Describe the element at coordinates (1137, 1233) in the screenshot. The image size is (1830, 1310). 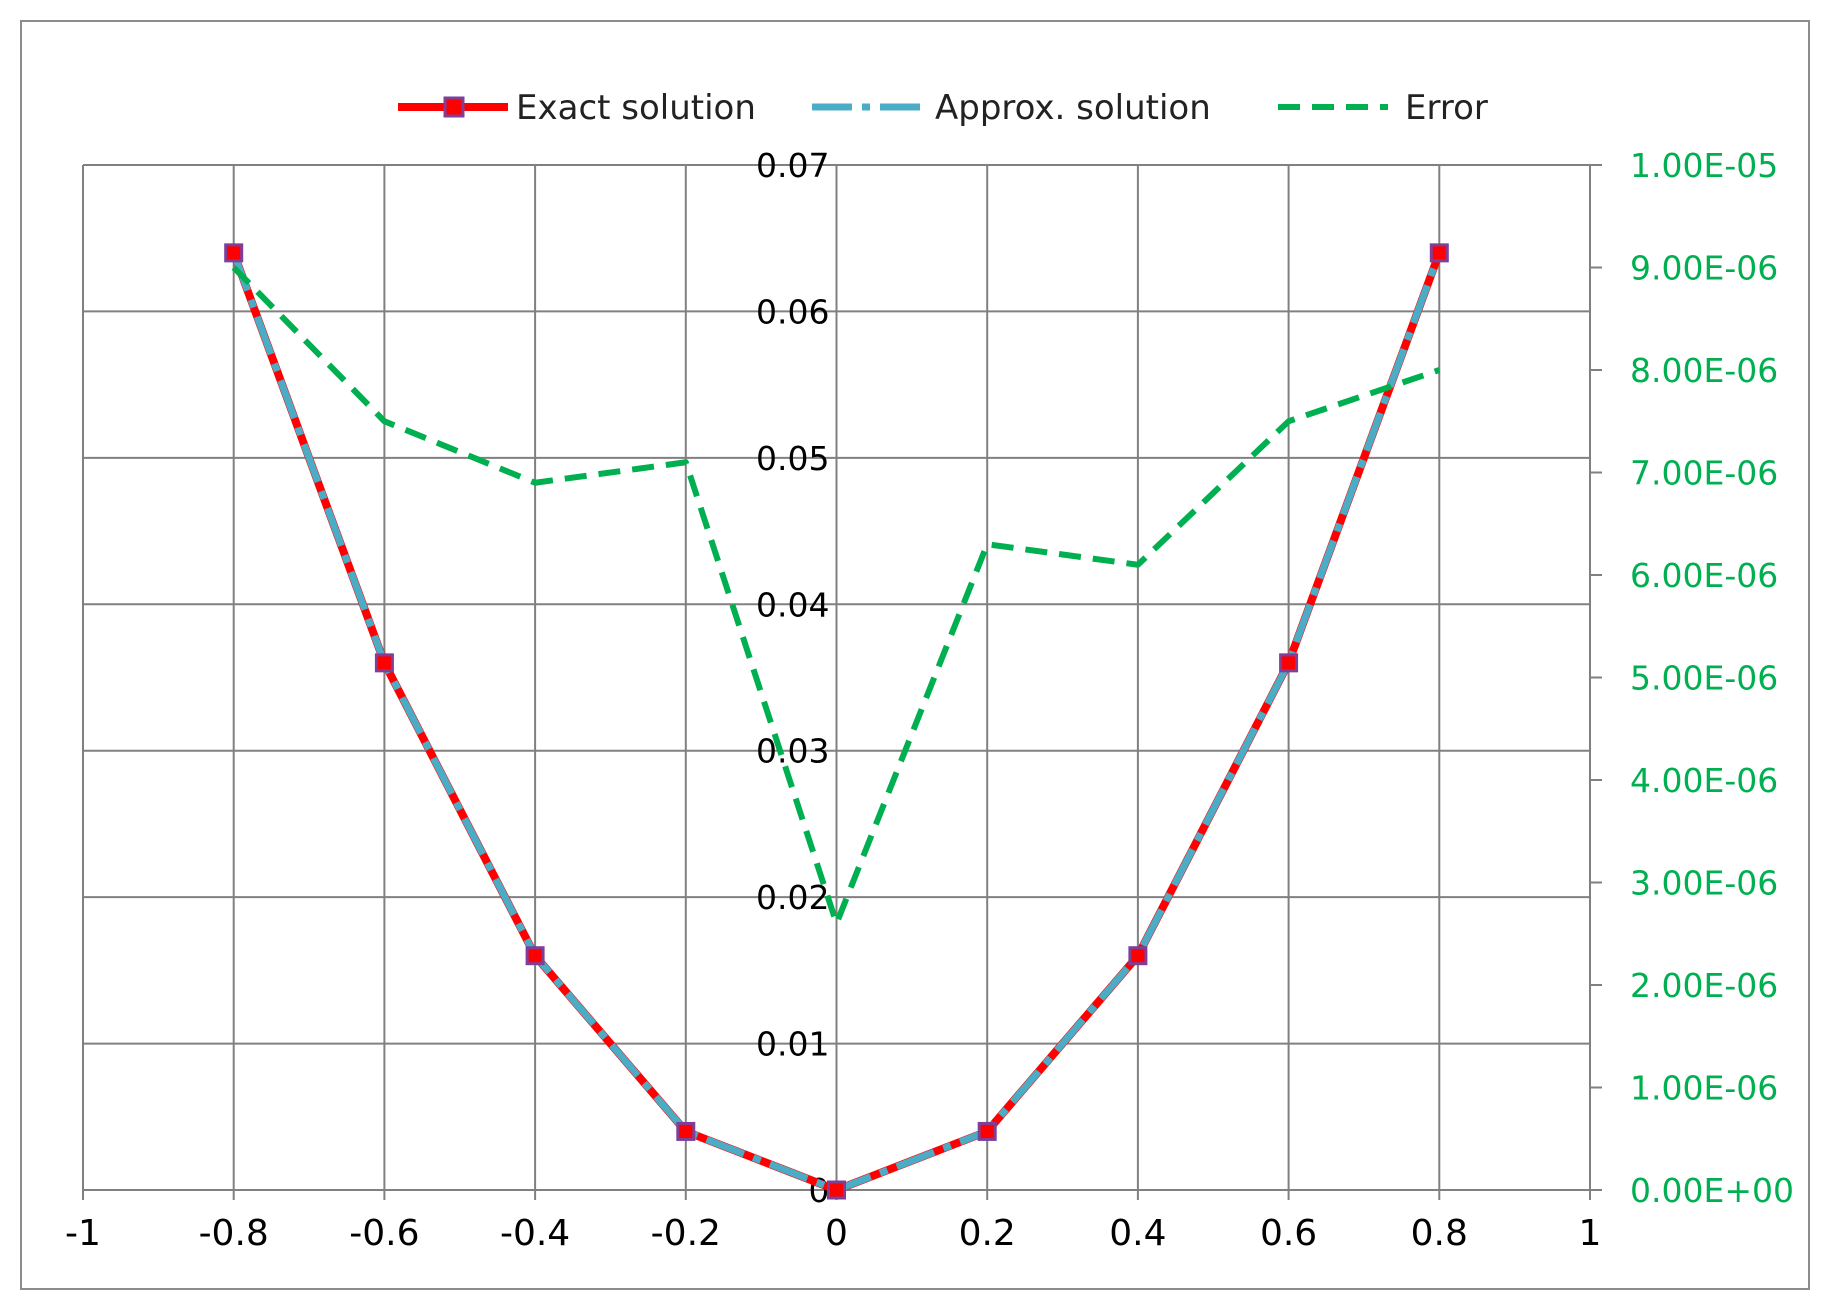
I see `x-tick-label: 0.4` at that location.